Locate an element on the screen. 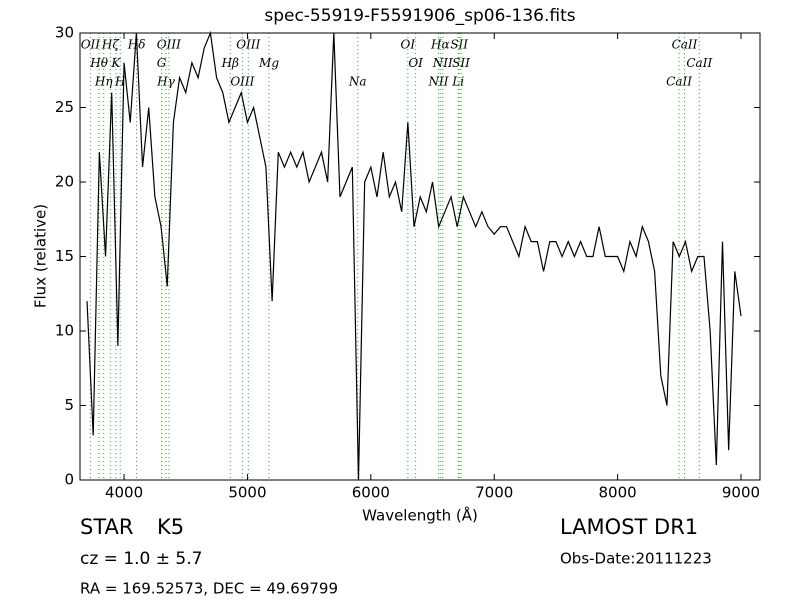 This screenshot has width=800, height=604. spectral-line-label: Hη is located at coordinates (103, 82).